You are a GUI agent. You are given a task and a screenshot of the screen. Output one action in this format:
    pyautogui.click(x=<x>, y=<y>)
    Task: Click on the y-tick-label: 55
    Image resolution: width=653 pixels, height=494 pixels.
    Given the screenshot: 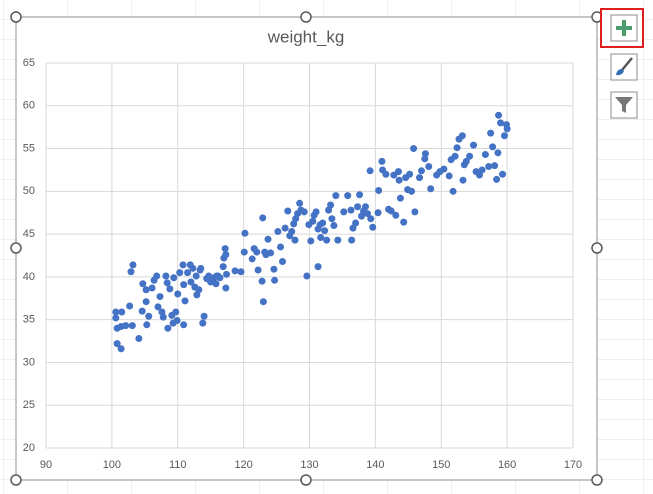 What is the action you would take?
    pyautogui.click(x=29, y=148)
    